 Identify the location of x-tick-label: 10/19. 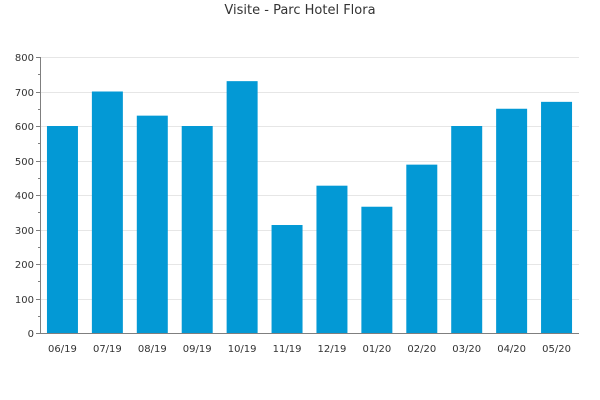
(242, 349).